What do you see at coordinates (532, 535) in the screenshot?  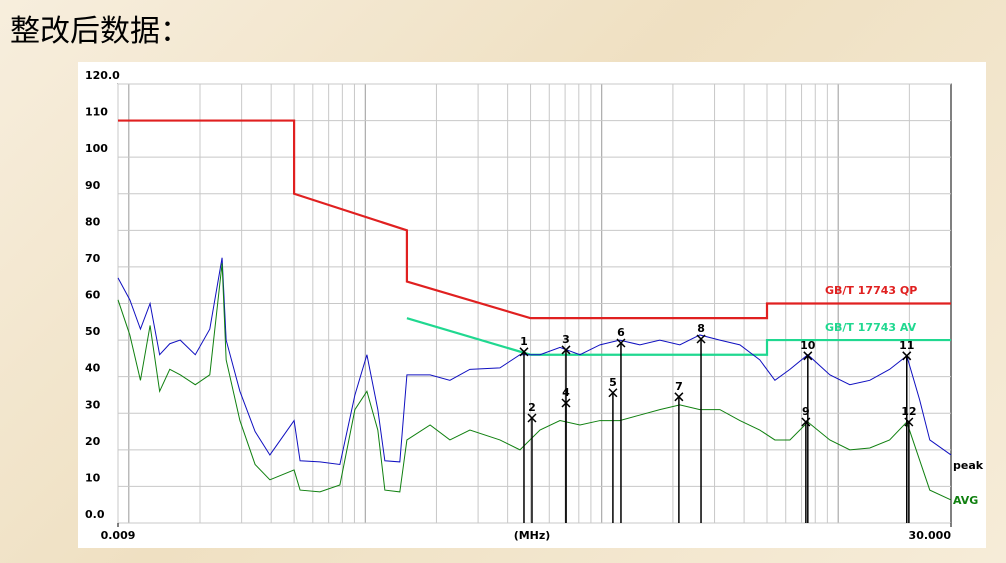 I see `x-axis-label: (MHz)` at bounding box center [532, 535].